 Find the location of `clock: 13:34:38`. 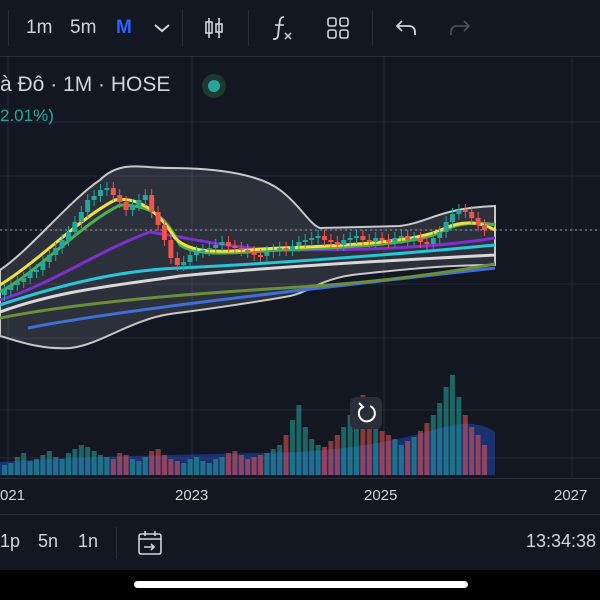

clock: 13:34:38 is located at coordinates (561, 541).